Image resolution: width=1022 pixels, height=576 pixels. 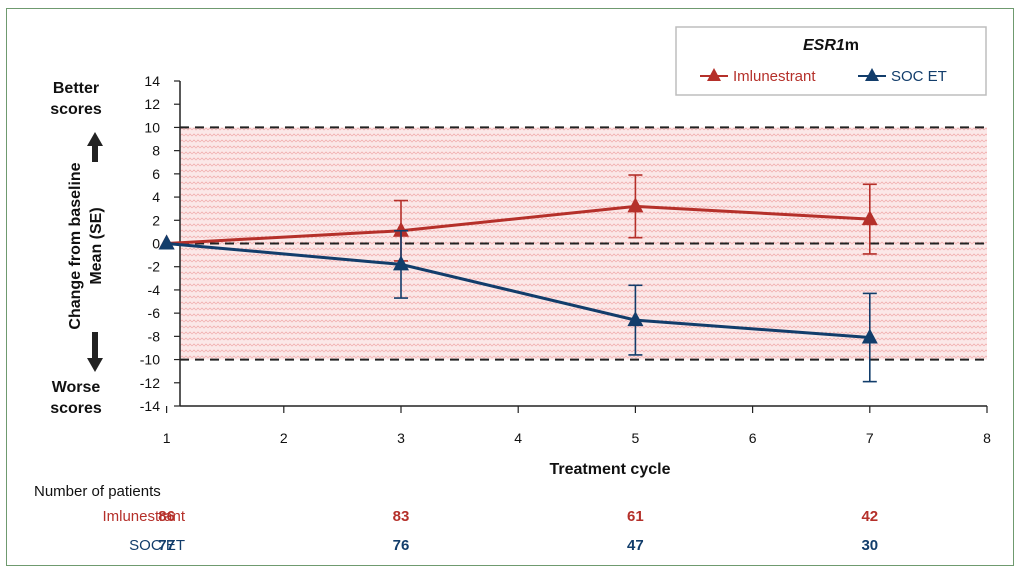 I want to click on y-tick-label: 10, so click(x=152, y=127).